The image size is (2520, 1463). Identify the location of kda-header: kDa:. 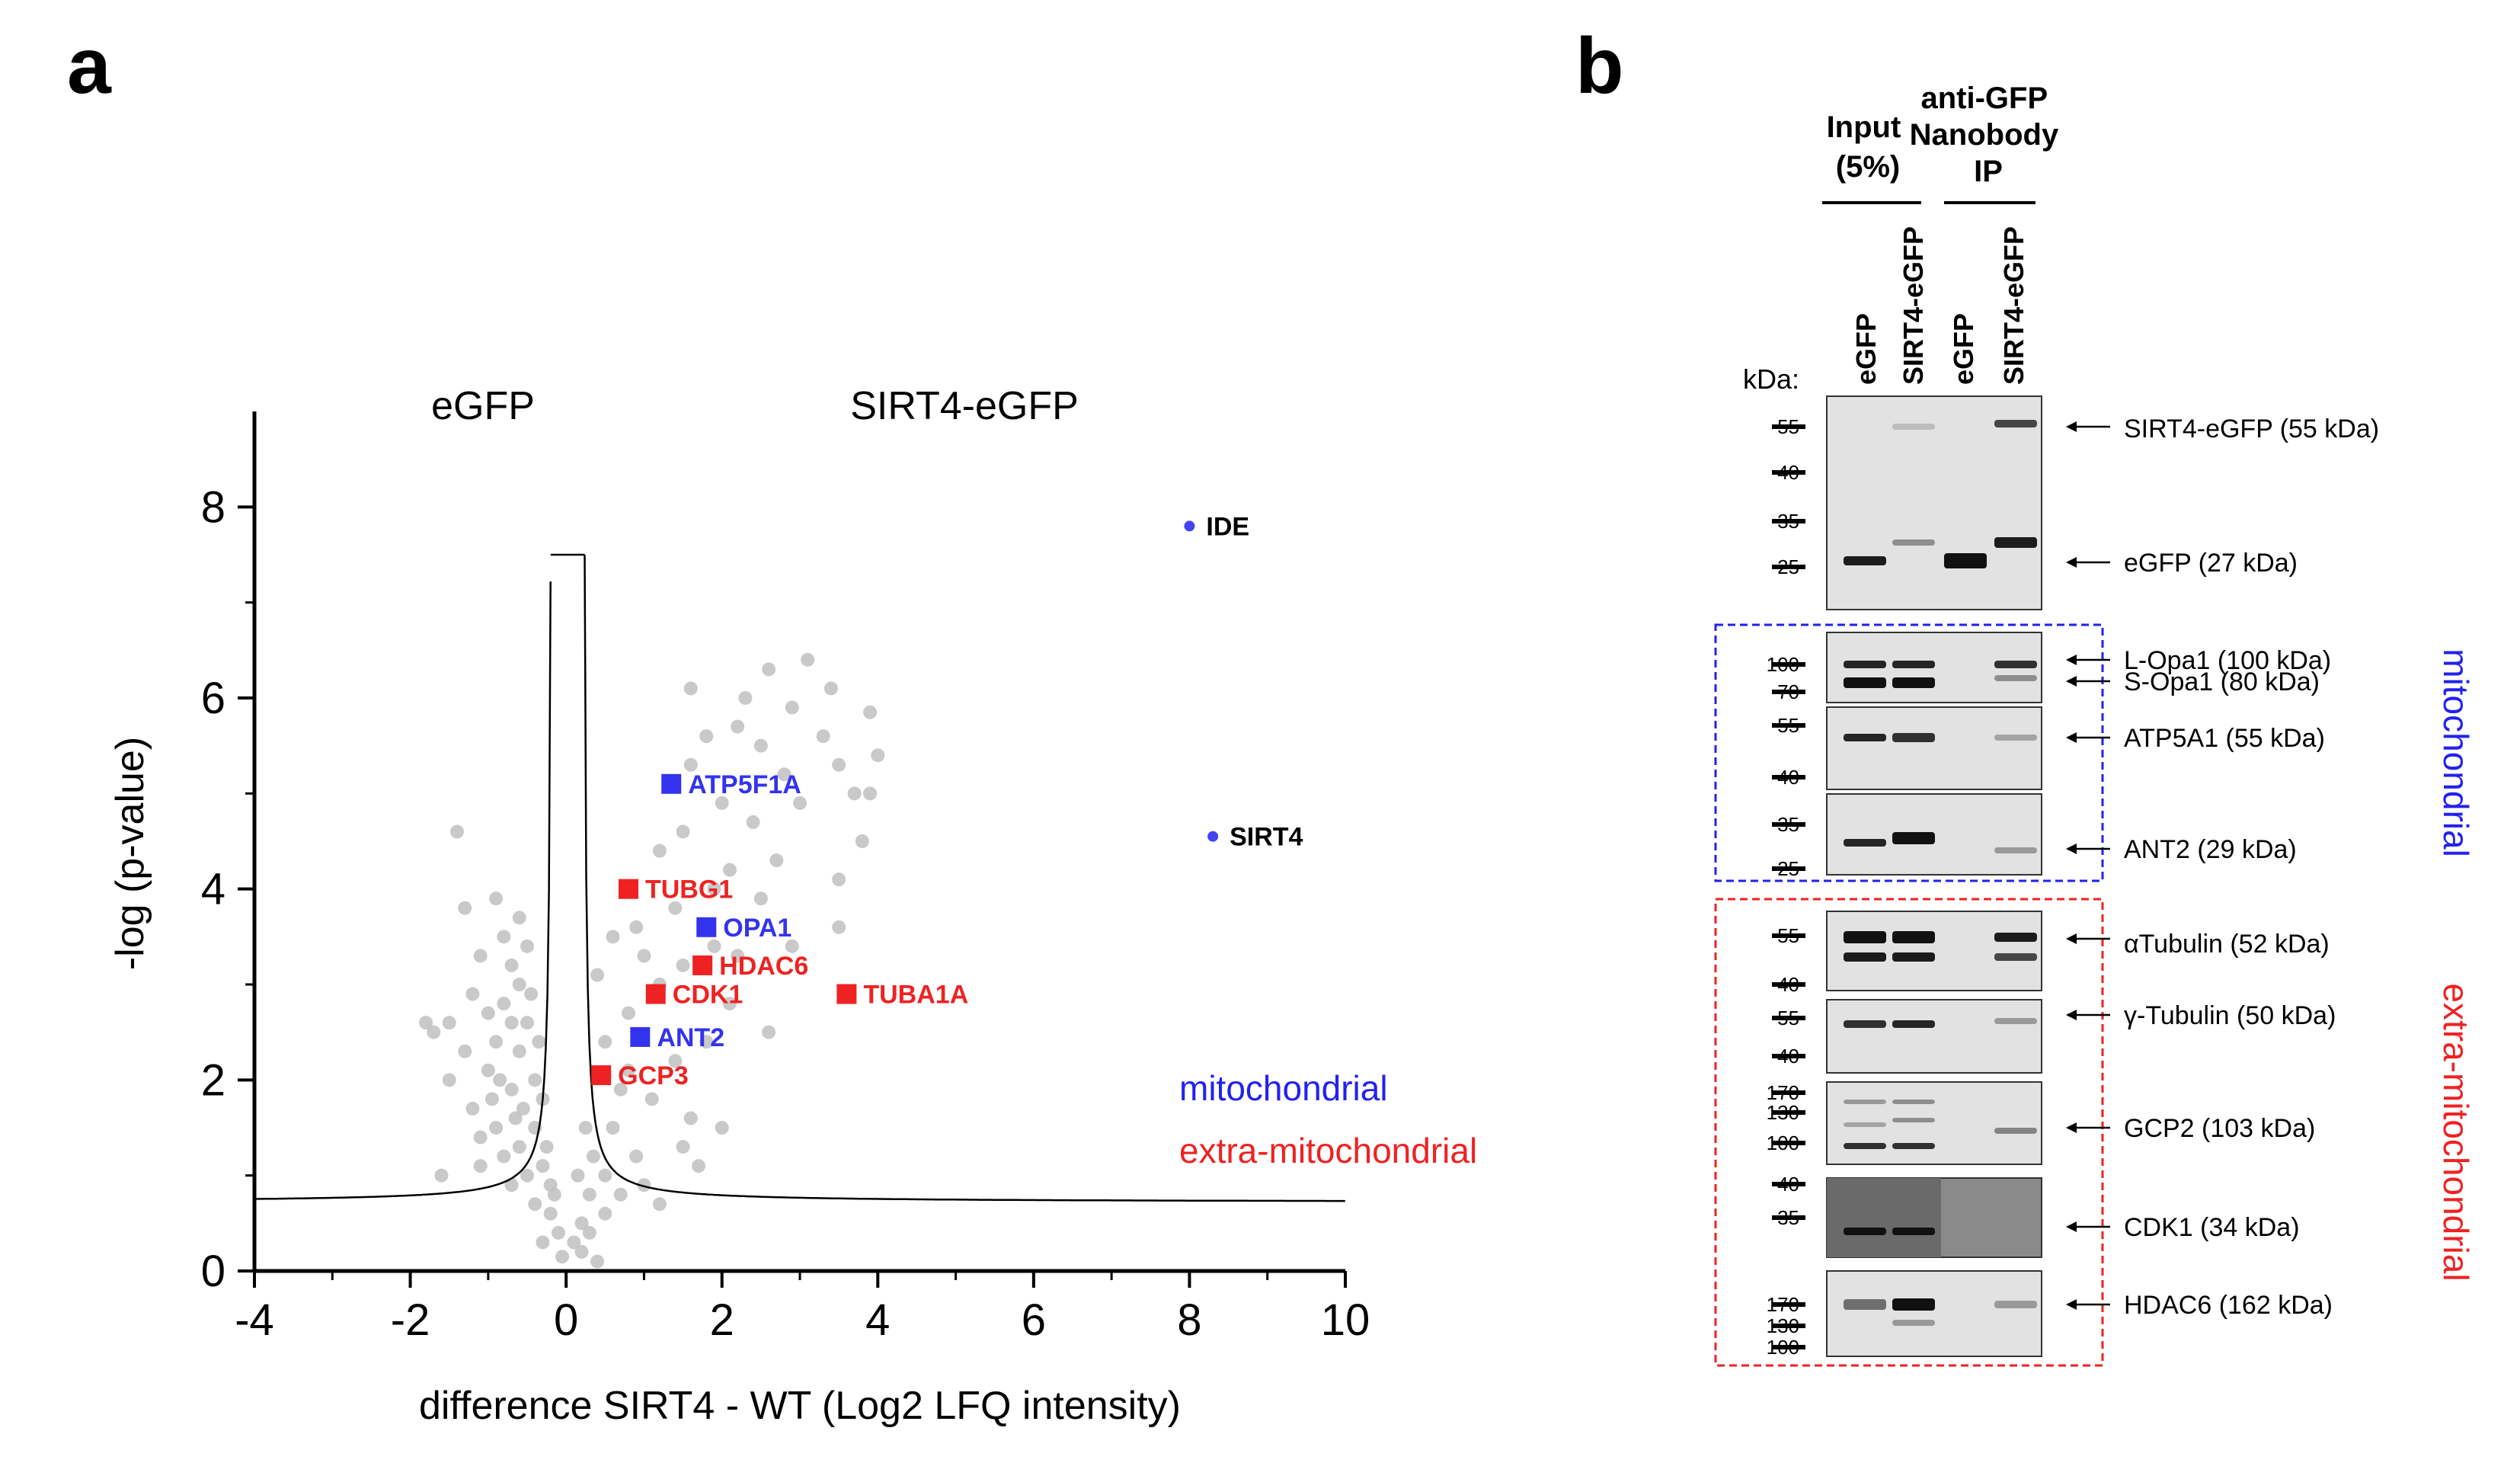
(1771, 379).